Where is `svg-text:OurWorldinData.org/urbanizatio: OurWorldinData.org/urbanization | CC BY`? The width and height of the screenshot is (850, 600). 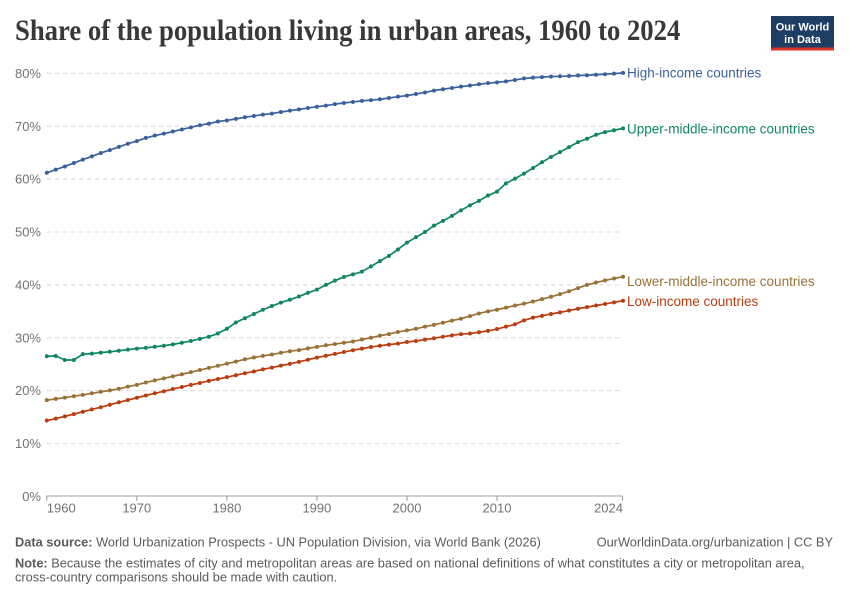 svg-text:OurWorldinData.org/urbanizatio: OurWorldinData.org/urbanization | CC BY is located at coordinates (715, 542).